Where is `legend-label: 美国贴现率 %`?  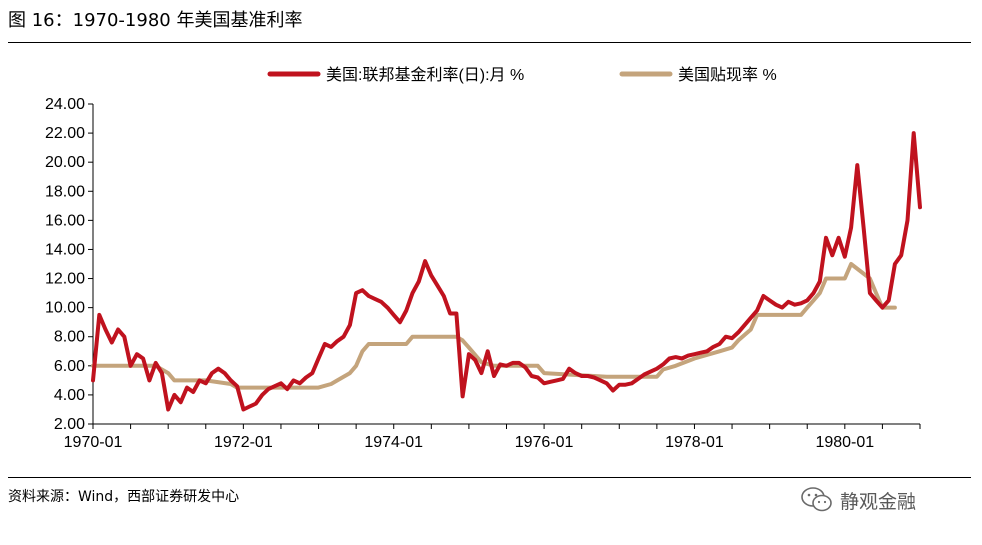
legend-label: 美国贴现率 % is located at coordinates (727, 75).